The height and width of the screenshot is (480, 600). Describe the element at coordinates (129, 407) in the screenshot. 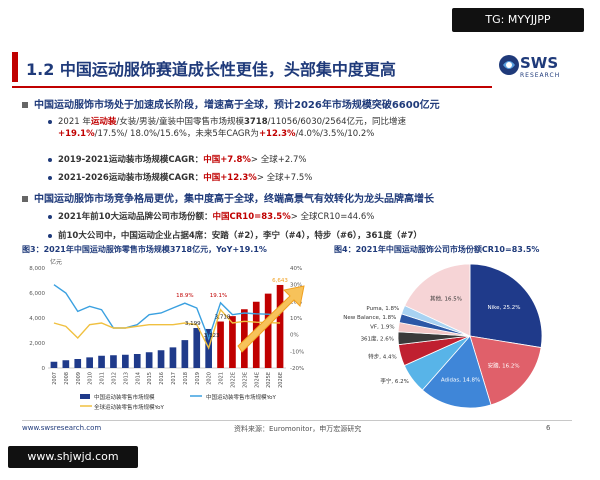

I see `legend-global-label: 全球运动装零售市场规模YoY` at that location.